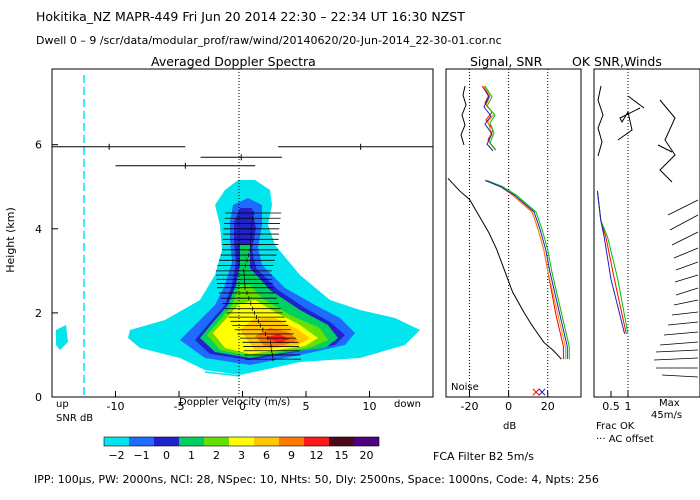 The height and width of the screenshot is (500, 700). What do you see at coordinates (483, 456) in the screenshot?
I see `filter-label: FCA Filter B2 5m/s` at bounding box center [483, 456].